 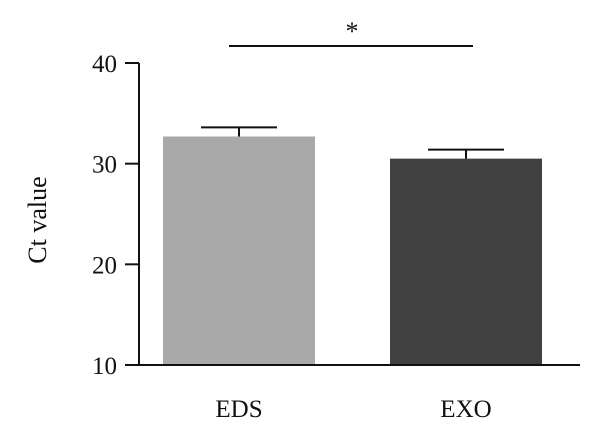 What do you see at coordinates (104, 64) in the screenshot?
I see `y-tick-label: 40` at bounding box center [104, 64].